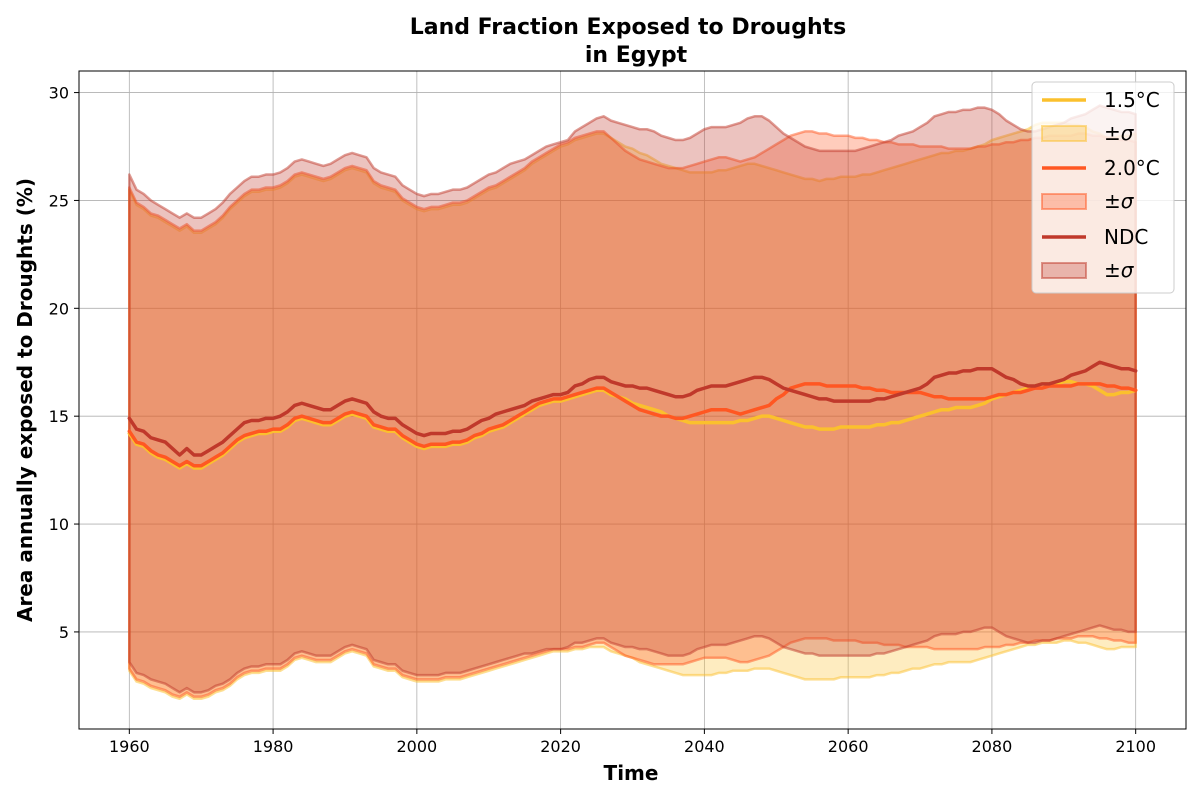  What do you see at coordinates (129, 746) in the screenshot?
I see `x-tick-label: 1960` at bounding box center [129, 746].